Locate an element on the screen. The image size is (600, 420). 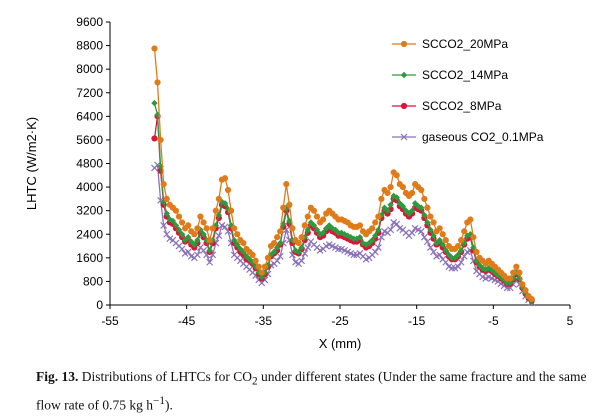
legend-label: SCCO2_14MPa is located at coordinates (465, 75).